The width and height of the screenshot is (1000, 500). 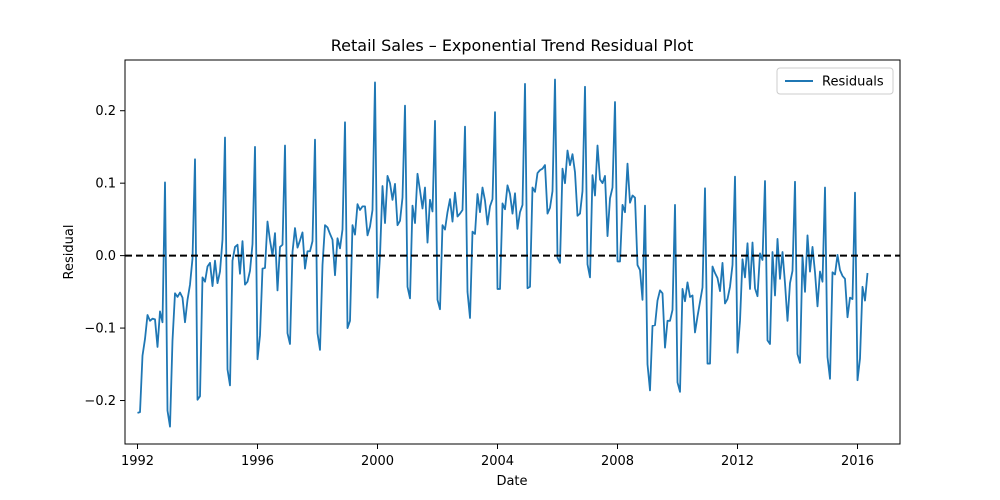 What do you see at coordinates (105, 111) in the screenshot?
I see `y-tick-label: 0.2` at bounding box center [105, 111].